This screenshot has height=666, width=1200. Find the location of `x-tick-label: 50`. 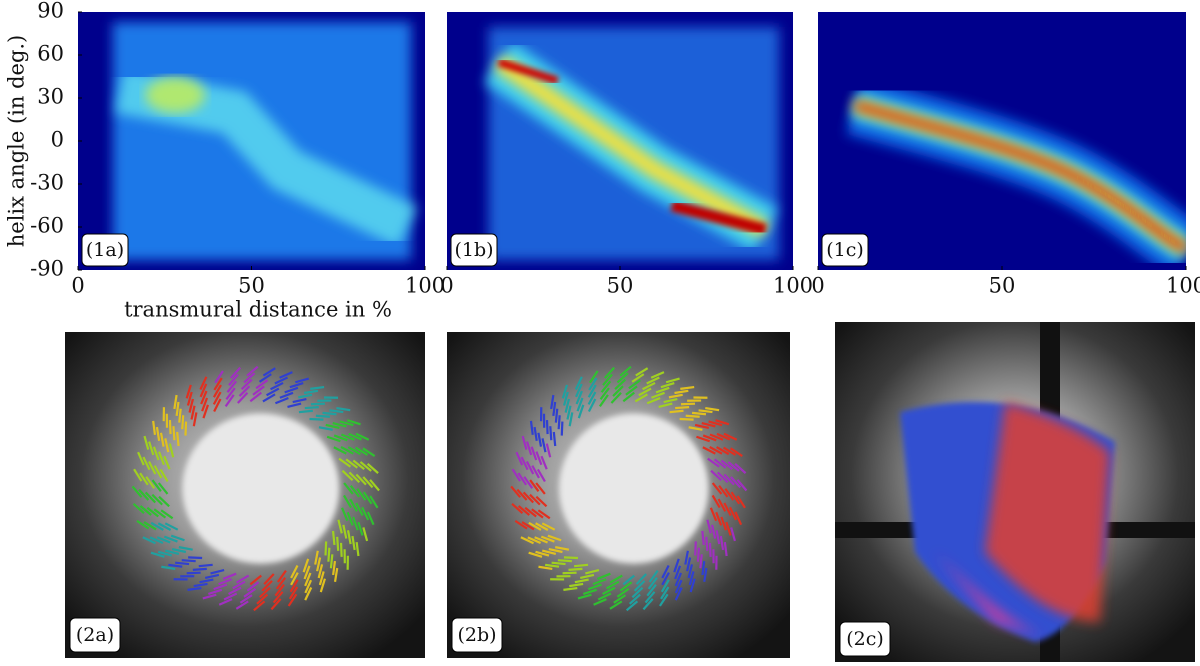

x-tick-label: 50 is located at coordinates (1002, 286).